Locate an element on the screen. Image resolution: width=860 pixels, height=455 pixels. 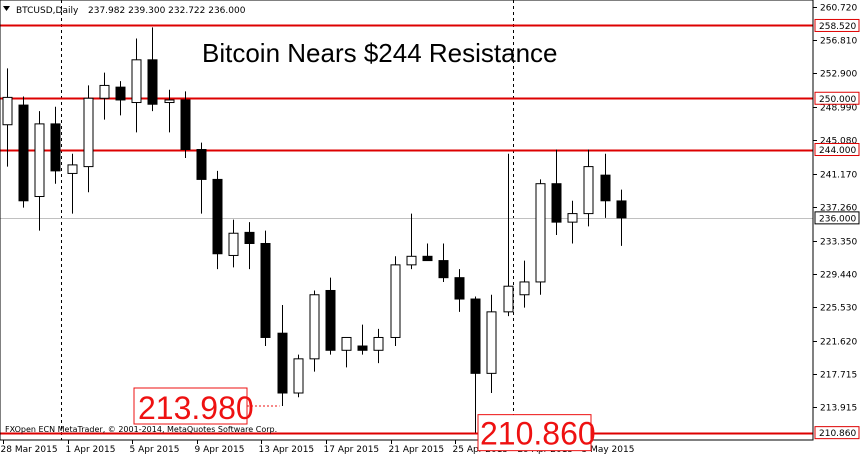
price-tick-label: 233.350 is located at coordinates (838, 243).